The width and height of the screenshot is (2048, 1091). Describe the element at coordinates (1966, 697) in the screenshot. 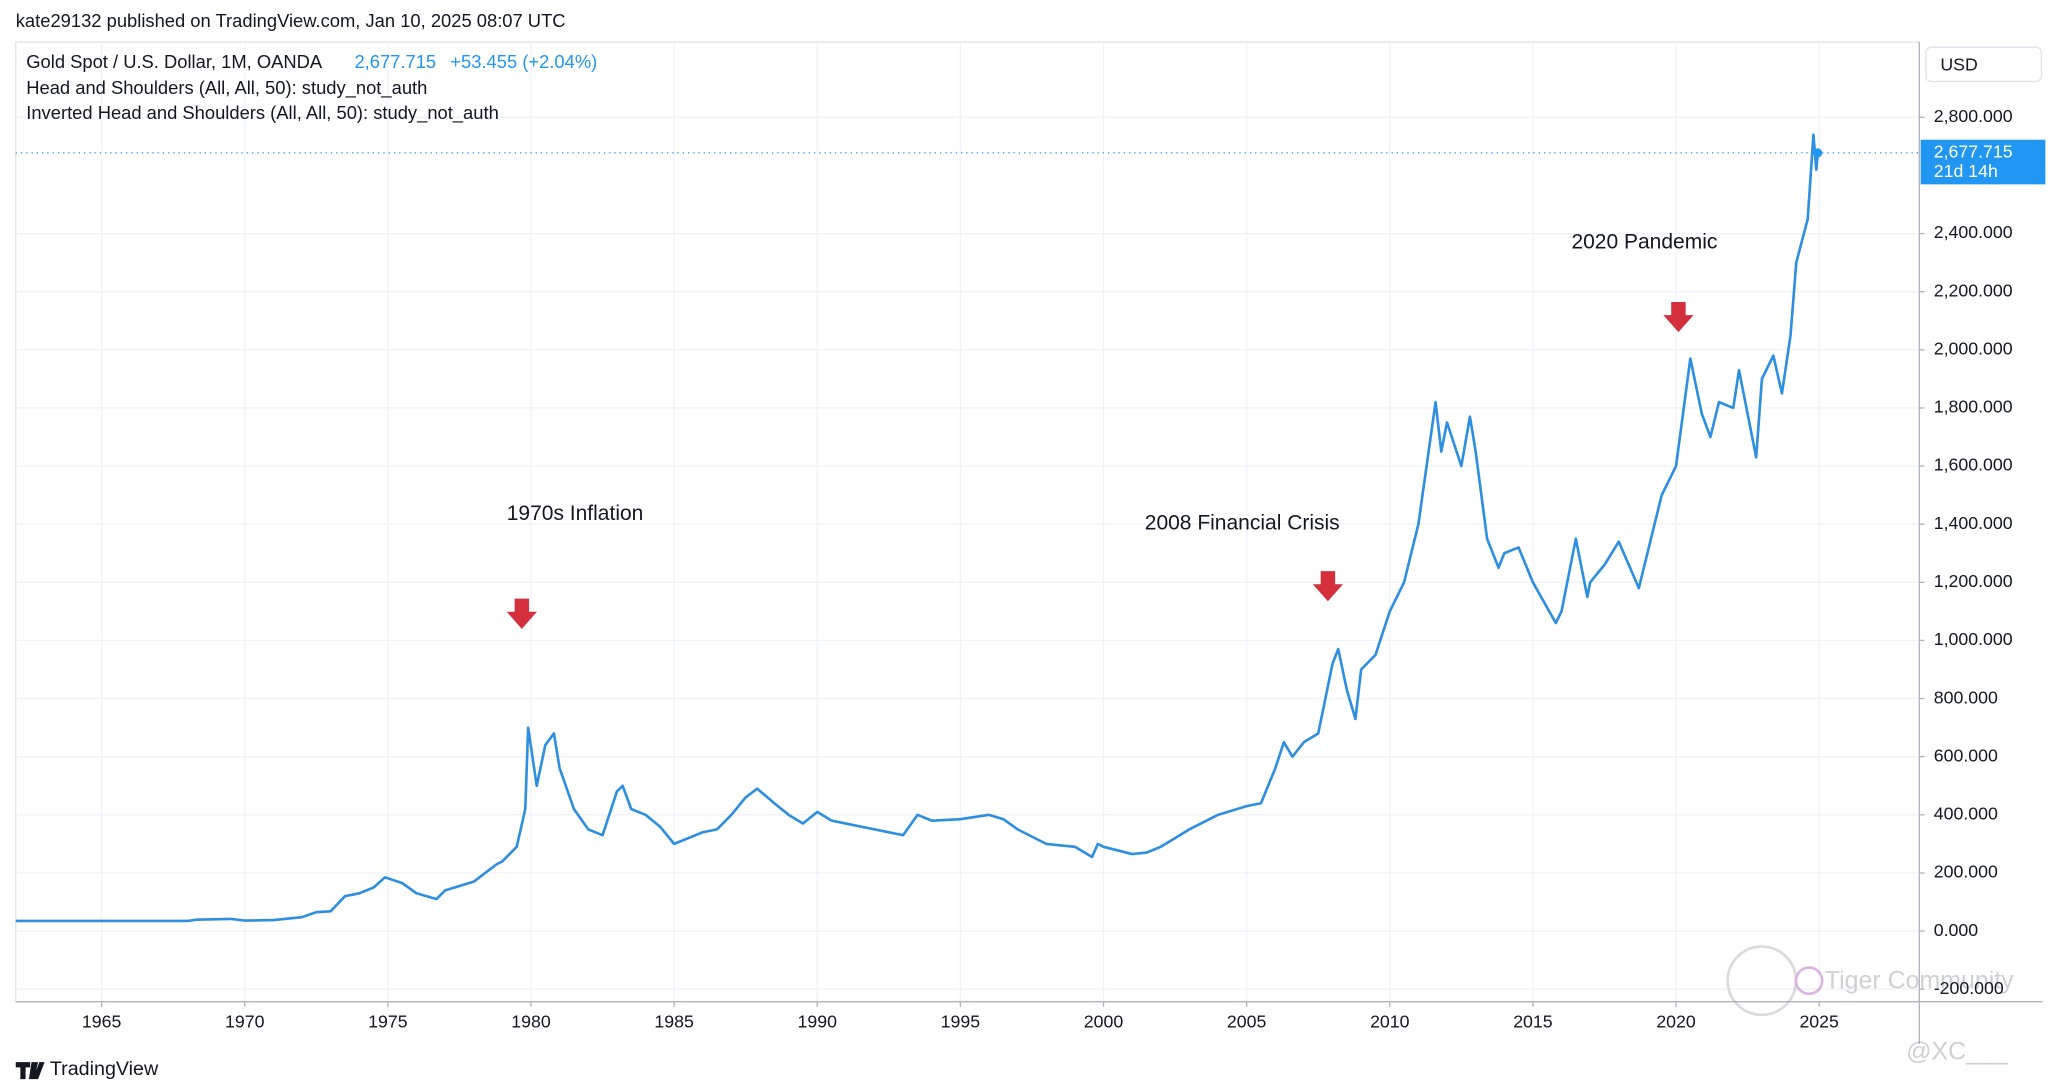

I see `y-tick-label: 800.000` at that location.